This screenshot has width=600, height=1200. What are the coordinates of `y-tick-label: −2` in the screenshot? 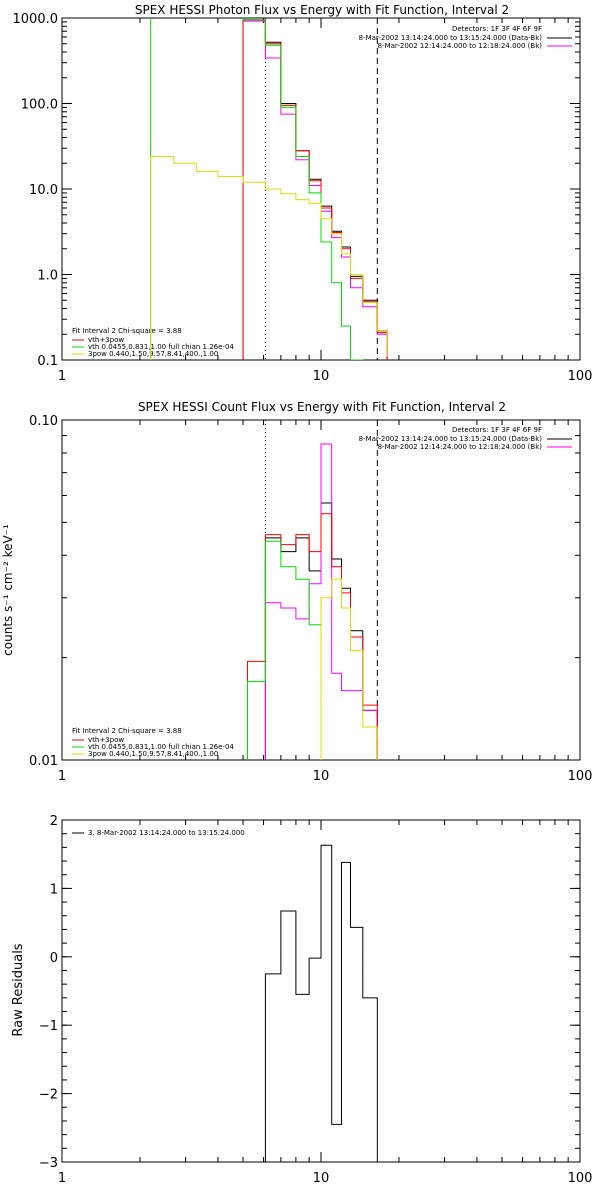 It's located at (48, 1095).